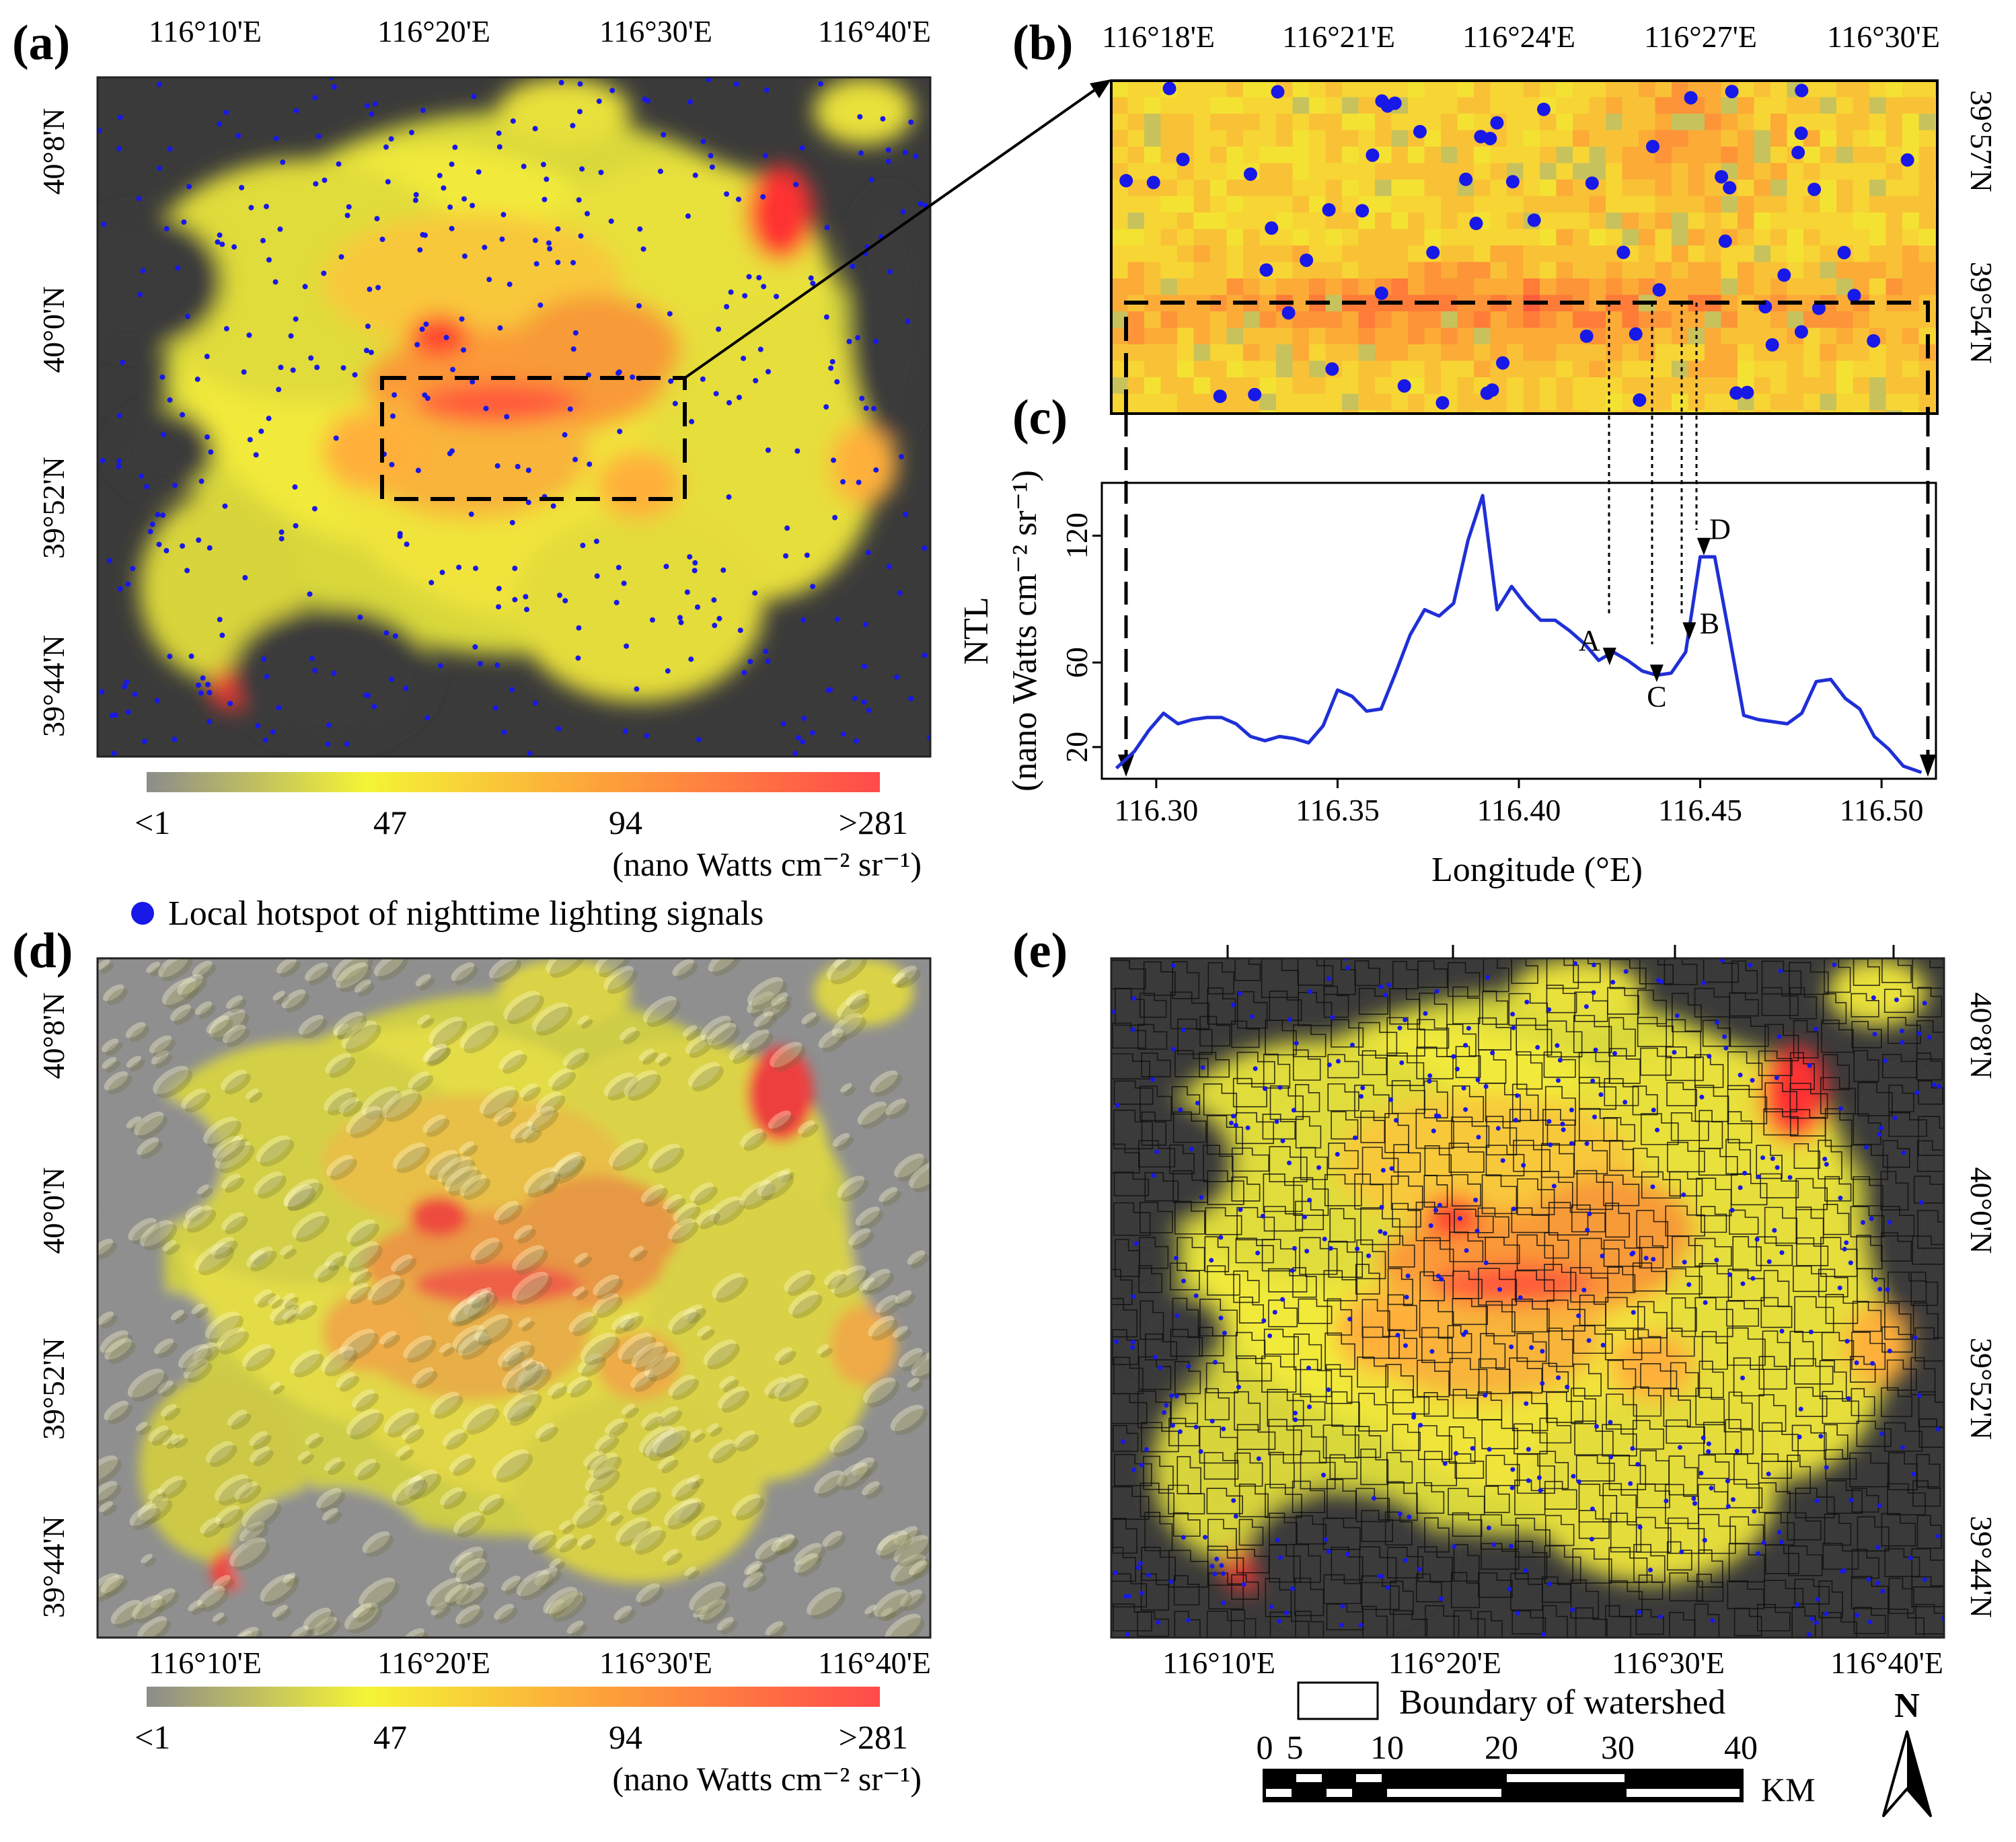 The image size is (2016, 1842). I want to click on panel-b-right-ticks: 39°57'N 39°54'N, so click(1981, 227).